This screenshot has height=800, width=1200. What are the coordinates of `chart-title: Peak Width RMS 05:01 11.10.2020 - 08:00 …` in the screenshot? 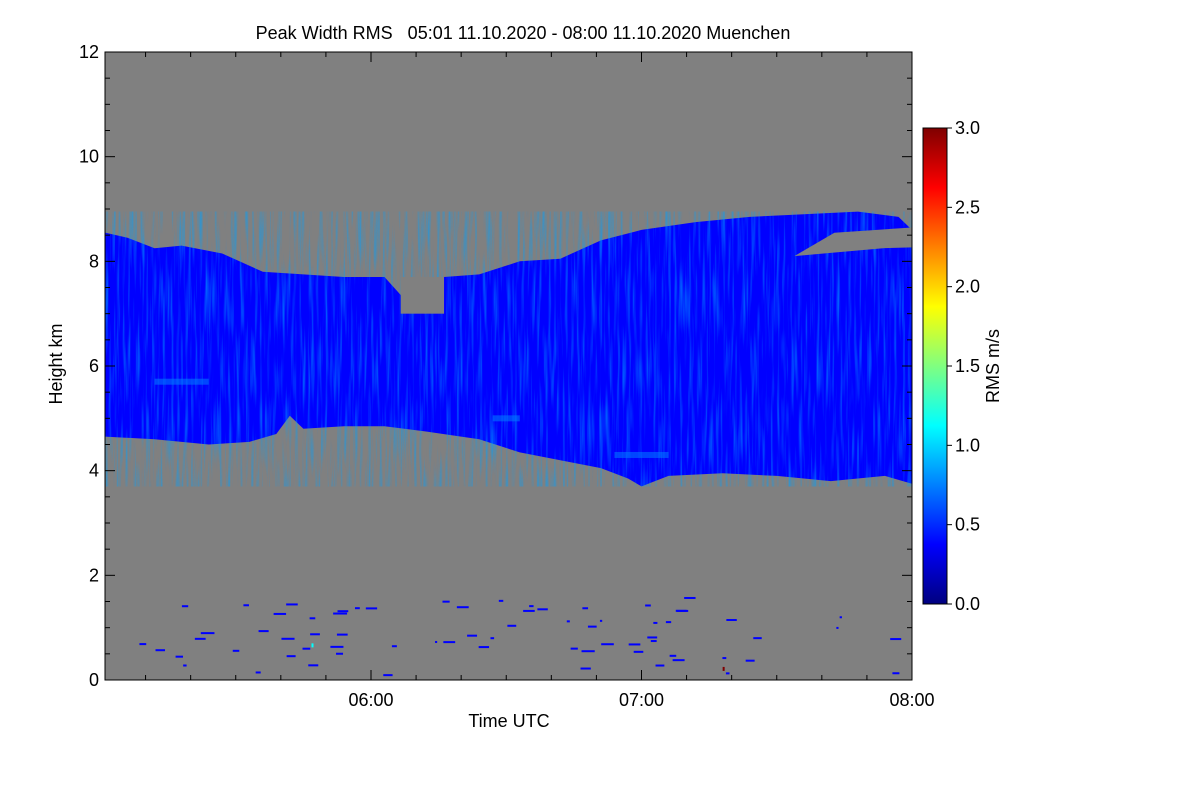 It's located at (523, 33).